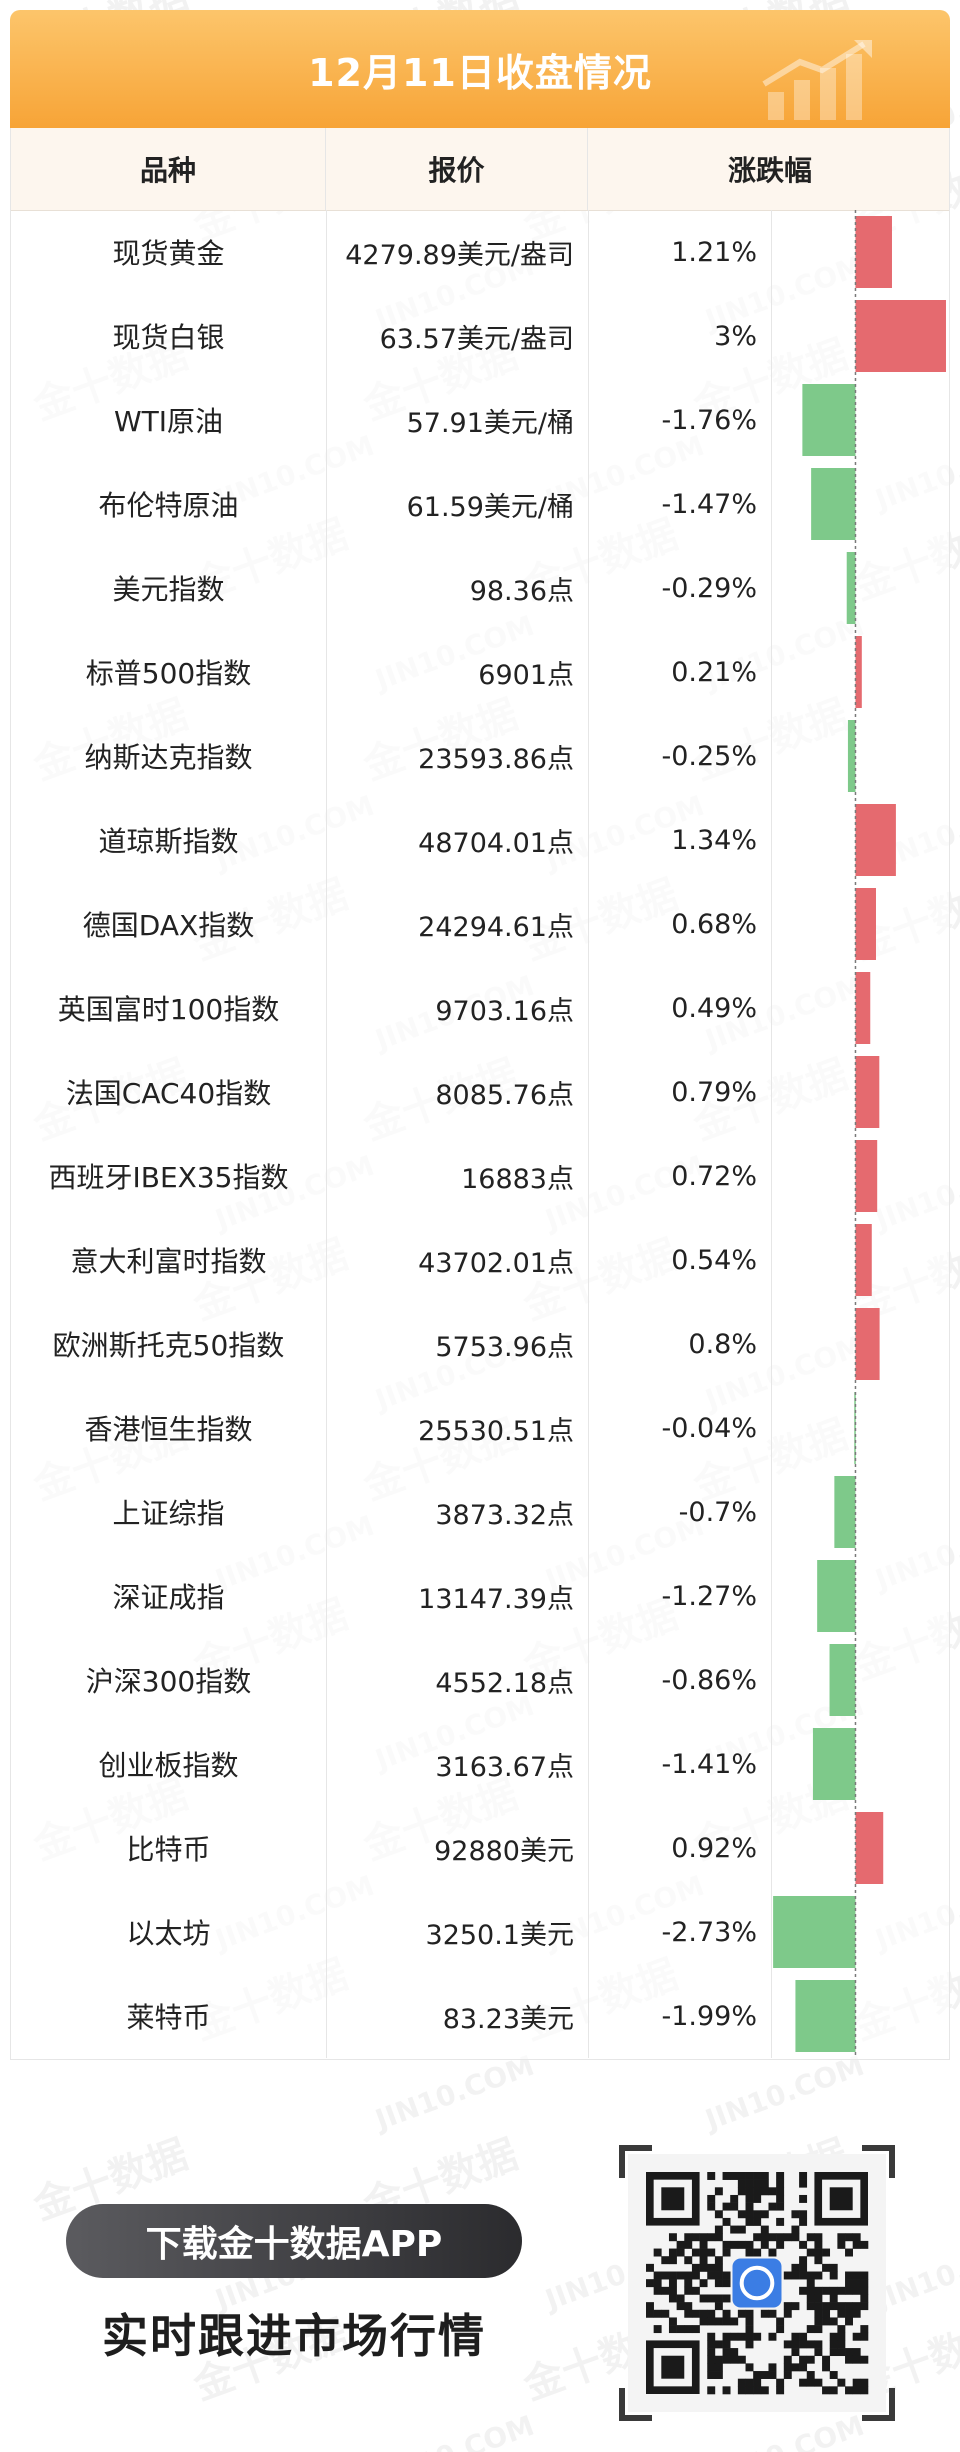  Describe the element at coordinates (496, 759) in the screenshot. I see `instrument-price: 23593.86点` at that location.